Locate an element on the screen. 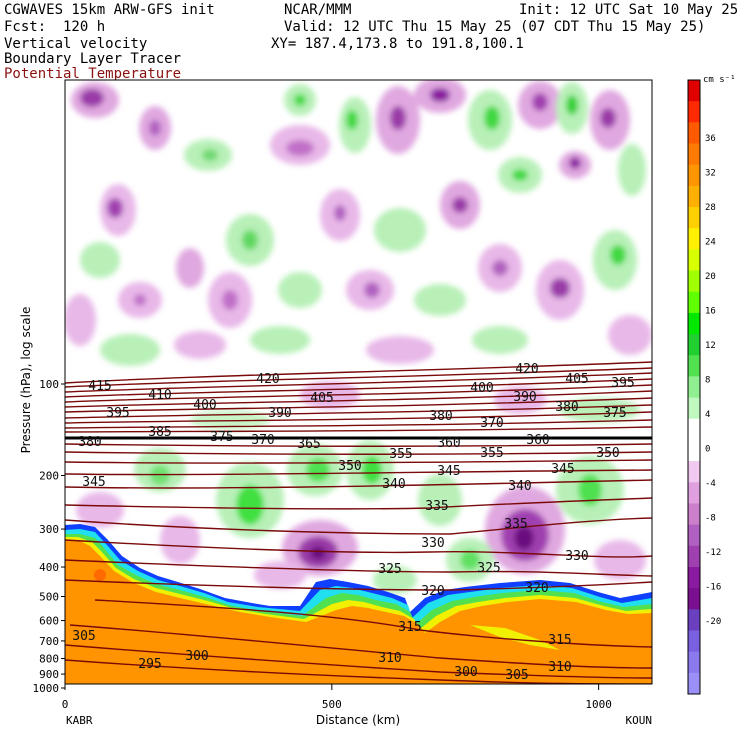  colorbar-label: 32 is located at coordinates (710, 174).